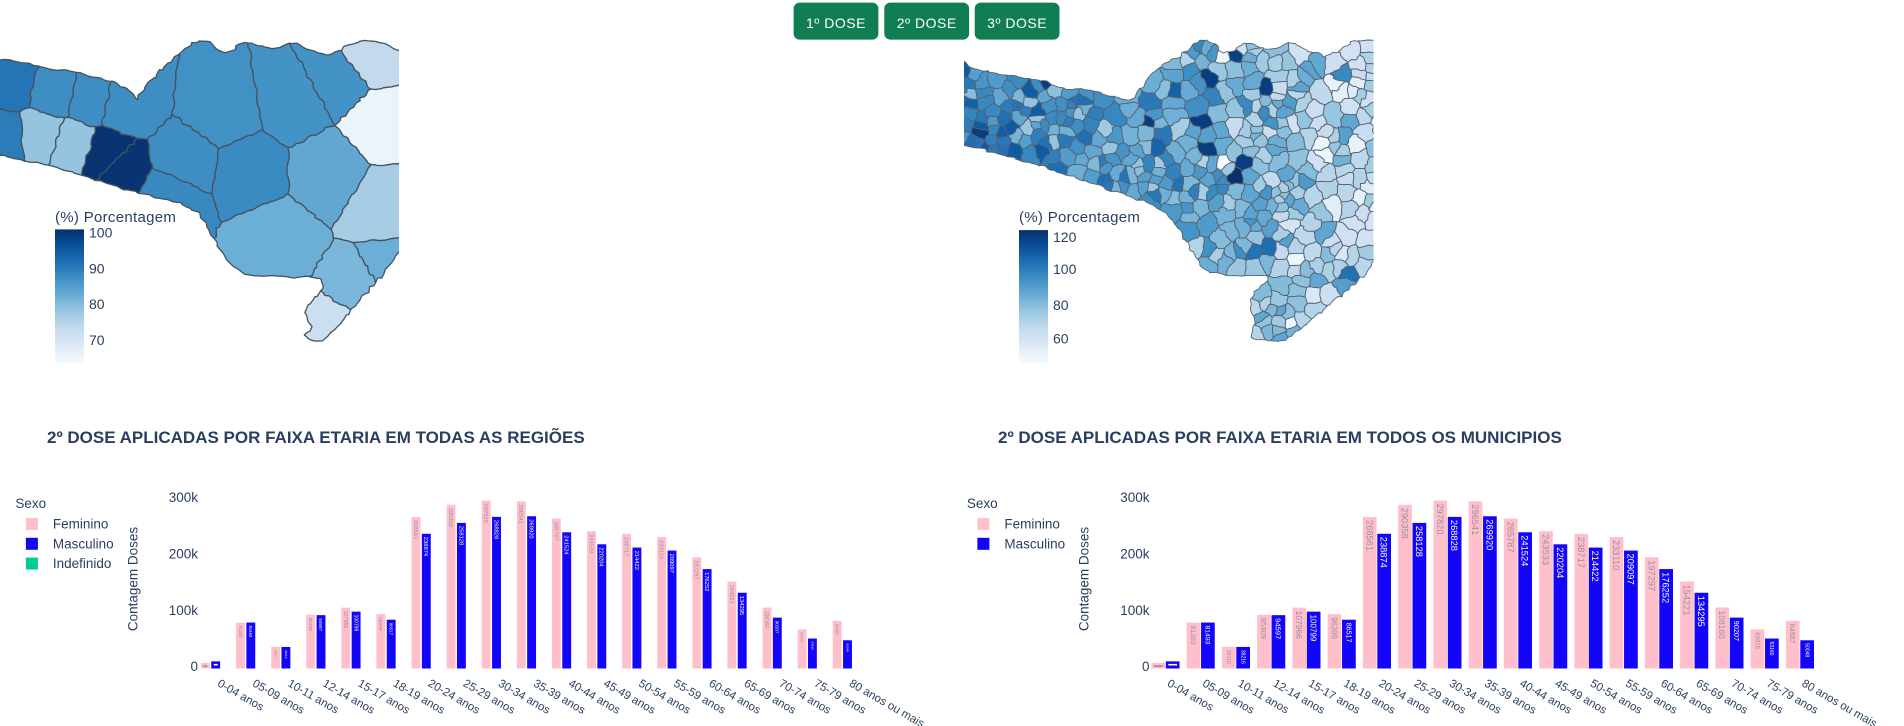  Describe the element at coordinates (590, 543) in the screenshot. I see `svg-text: 243533` at that location.